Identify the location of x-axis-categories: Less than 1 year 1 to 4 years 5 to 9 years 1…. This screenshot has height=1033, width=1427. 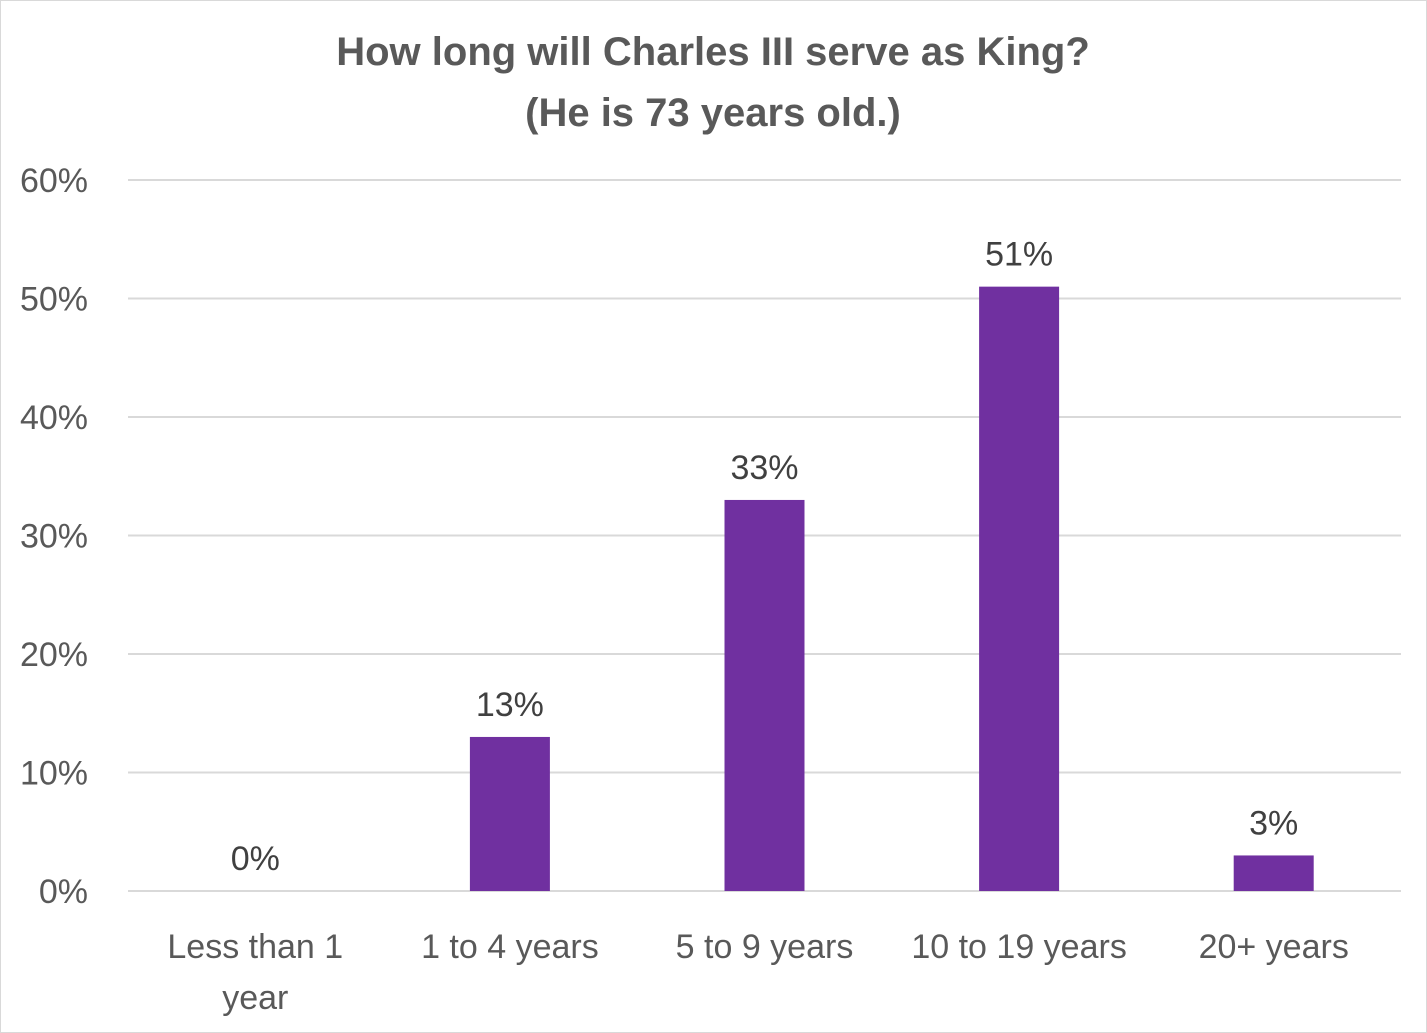
(757, 972).